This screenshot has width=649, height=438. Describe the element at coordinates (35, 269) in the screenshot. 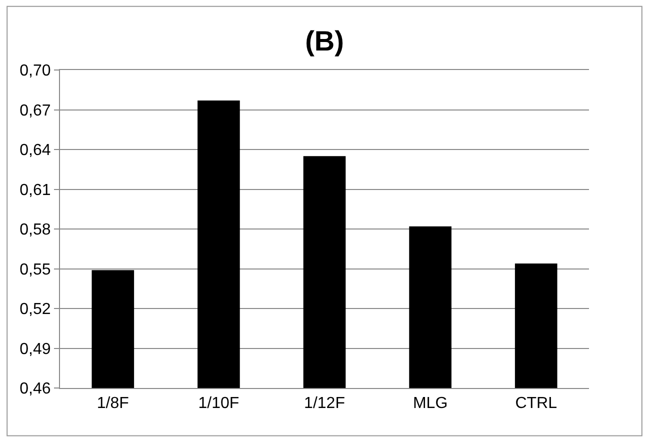

I see `y-tick-label: 0,55` at that location.